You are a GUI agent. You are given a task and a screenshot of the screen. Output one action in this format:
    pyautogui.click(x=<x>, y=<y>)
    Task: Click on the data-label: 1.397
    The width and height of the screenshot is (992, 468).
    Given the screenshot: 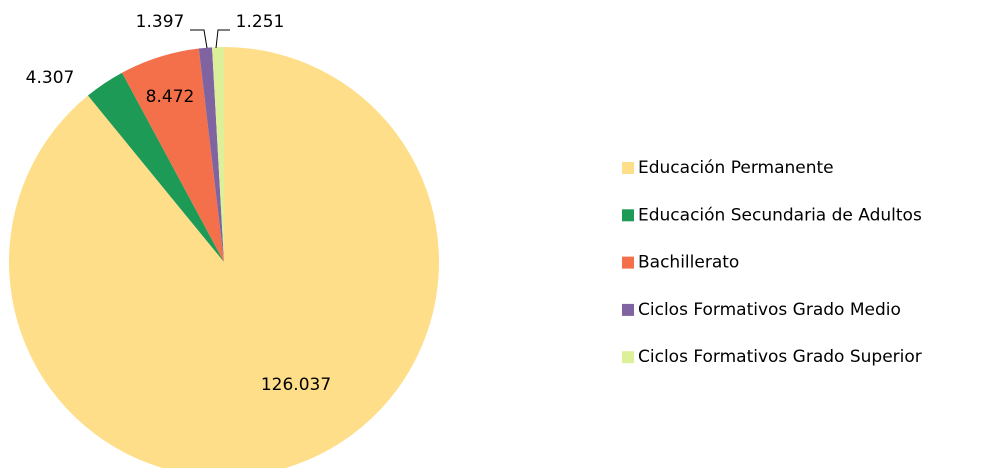 What is the action you would take?
    pyautogui.click(x=160, y=22)
    